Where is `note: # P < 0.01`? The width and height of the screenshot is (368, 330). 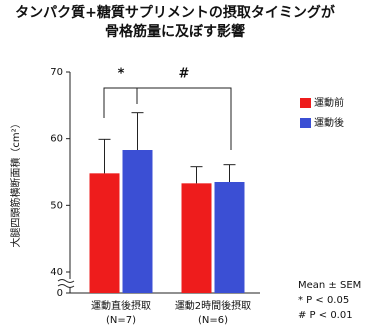 note: # P < 0.01 is located at coordinates (325, 315).